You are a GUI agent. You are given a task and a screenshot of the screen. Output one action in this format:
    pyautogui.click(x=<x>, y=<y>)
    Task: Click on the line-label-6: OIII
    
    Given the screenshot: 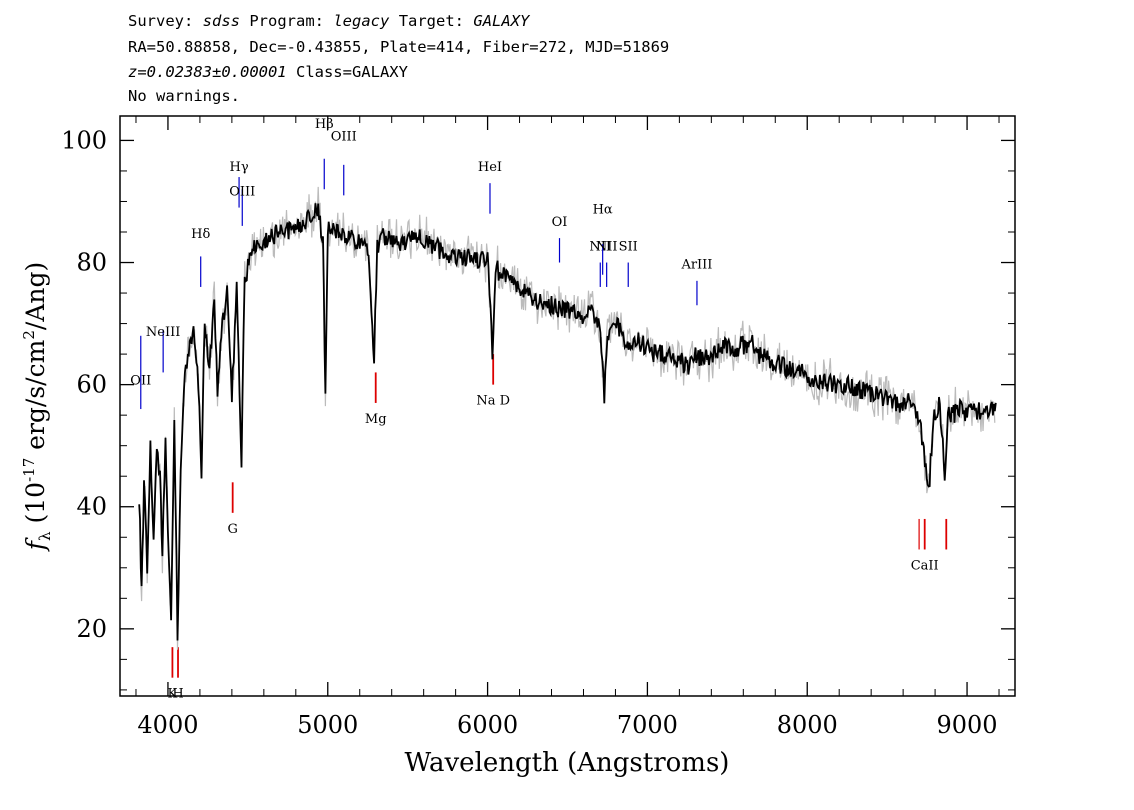 What is the action you would take?
    pyautogui.click(x=344, y=136)
    